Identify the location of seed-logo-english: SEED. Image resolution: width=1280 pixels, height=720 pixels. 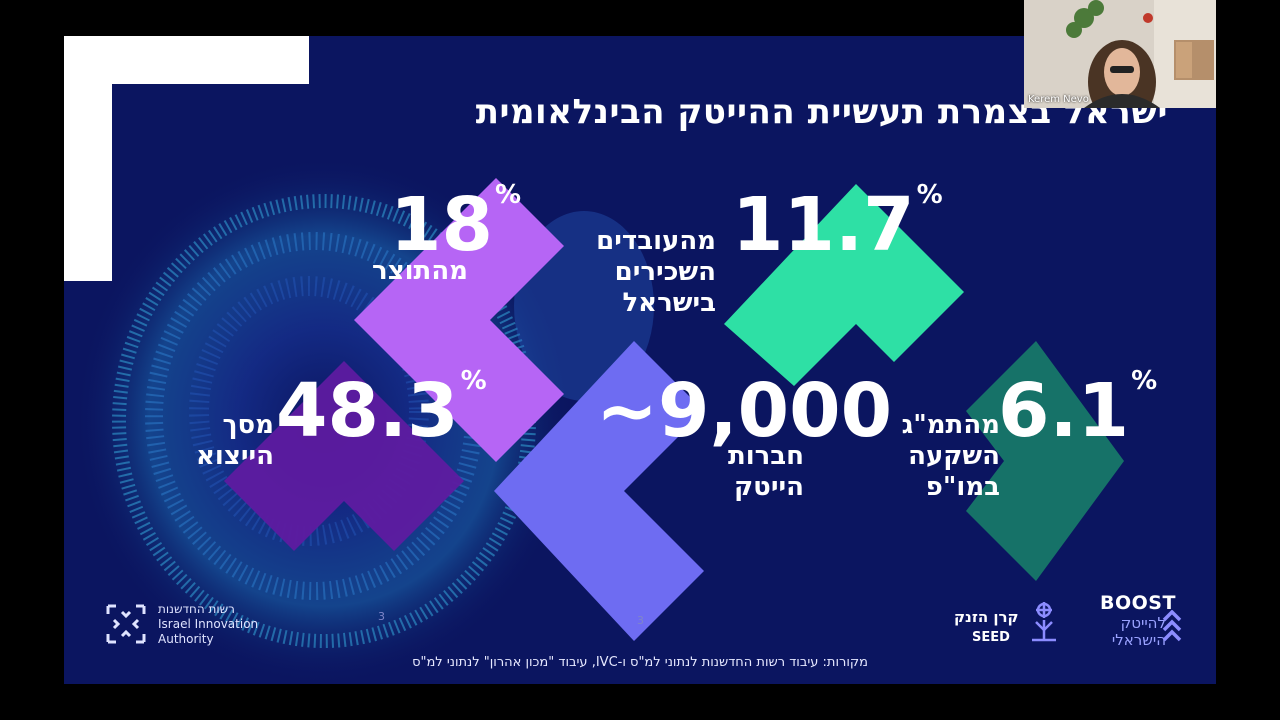
(991, 637).